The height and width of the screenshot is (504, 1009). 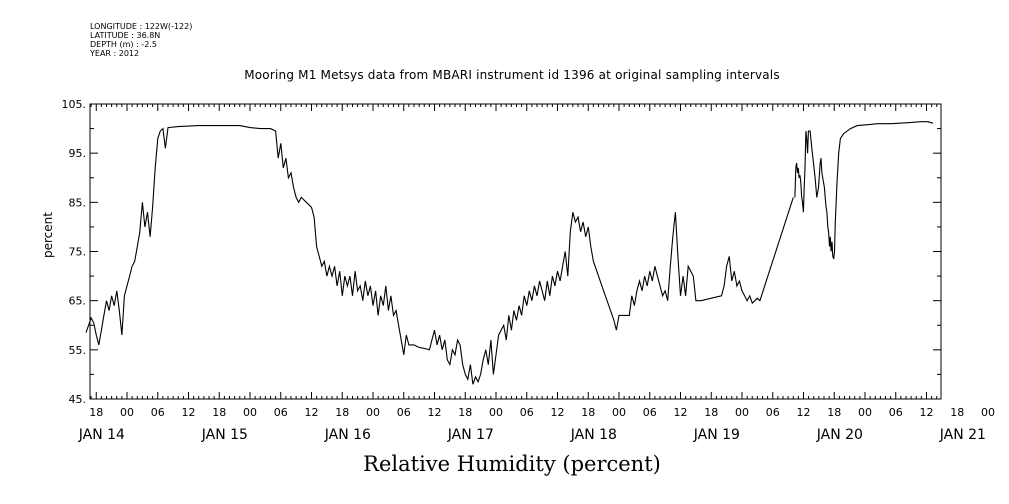 What do you see at coordinates (224, 435) in the screenshot?
I see `x-day-label: JAN 15` at bounding box center [224, 435].